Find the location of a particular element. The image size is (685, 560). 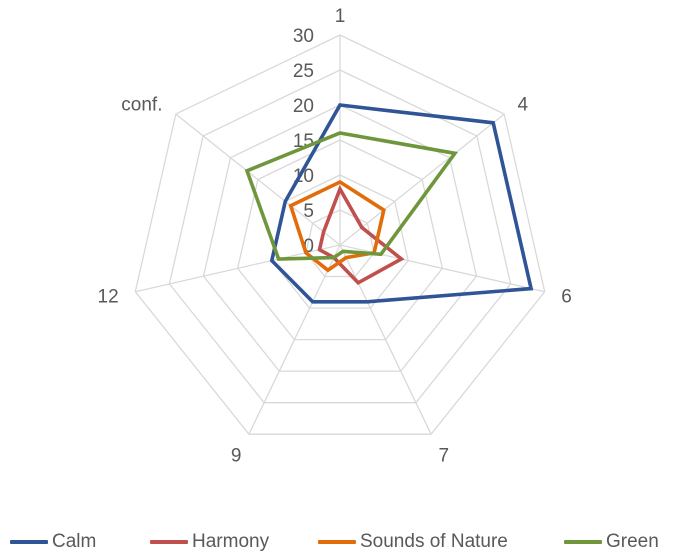

r-tick-label: 30 is located at coordinates (303, 36).